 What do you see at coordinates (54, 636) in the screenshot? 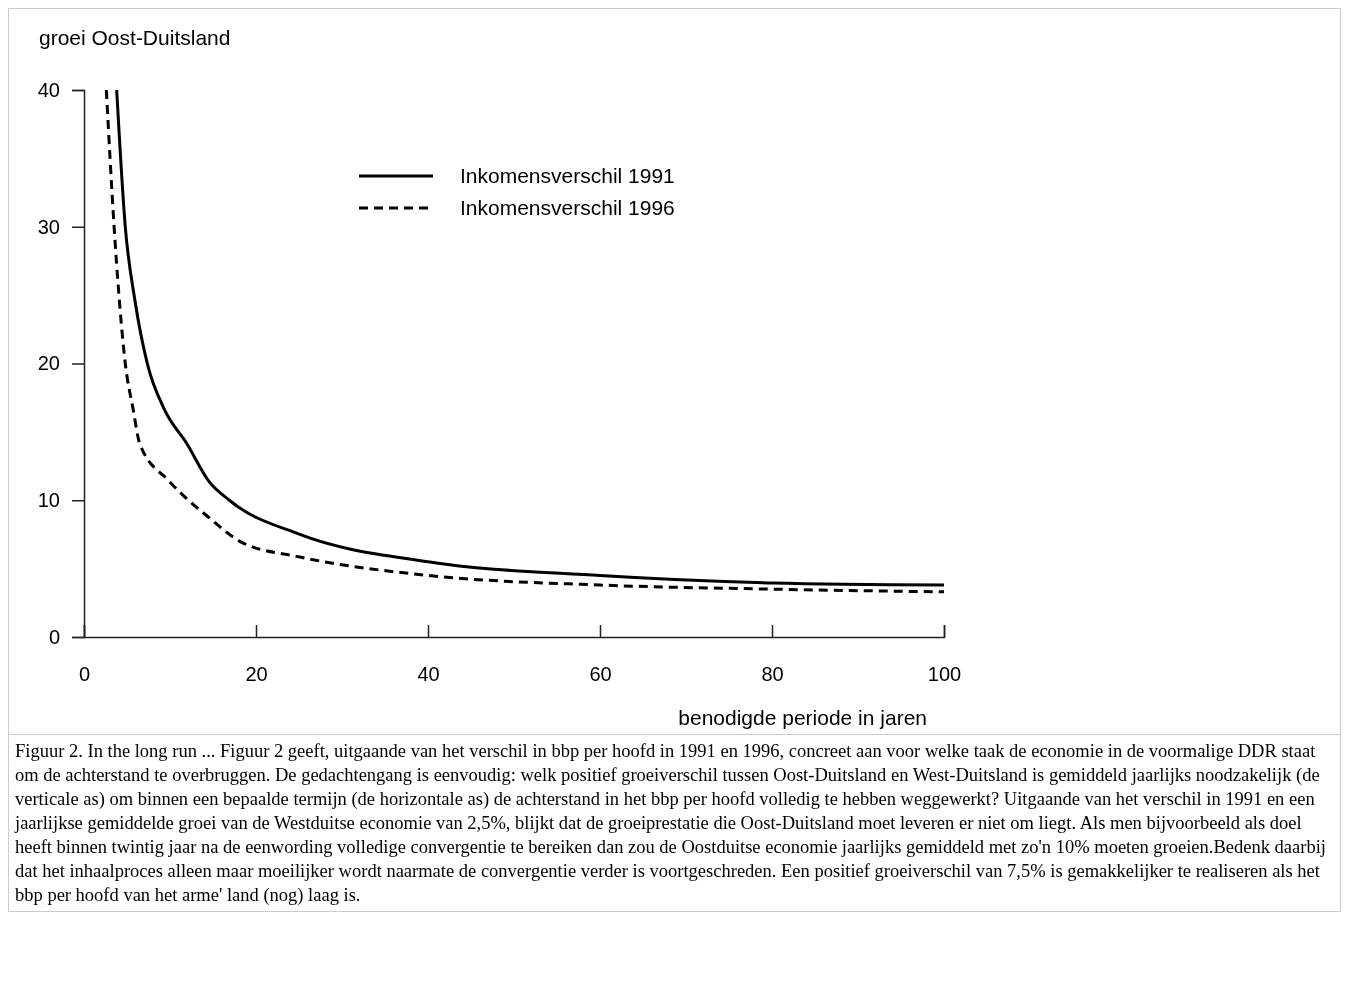
I see `y-tick-label: 0` at bounding box center [54, 636].